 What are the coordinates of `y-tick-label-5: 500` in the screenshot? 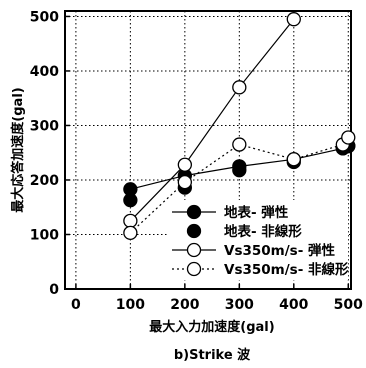 It's located at (44, 17).